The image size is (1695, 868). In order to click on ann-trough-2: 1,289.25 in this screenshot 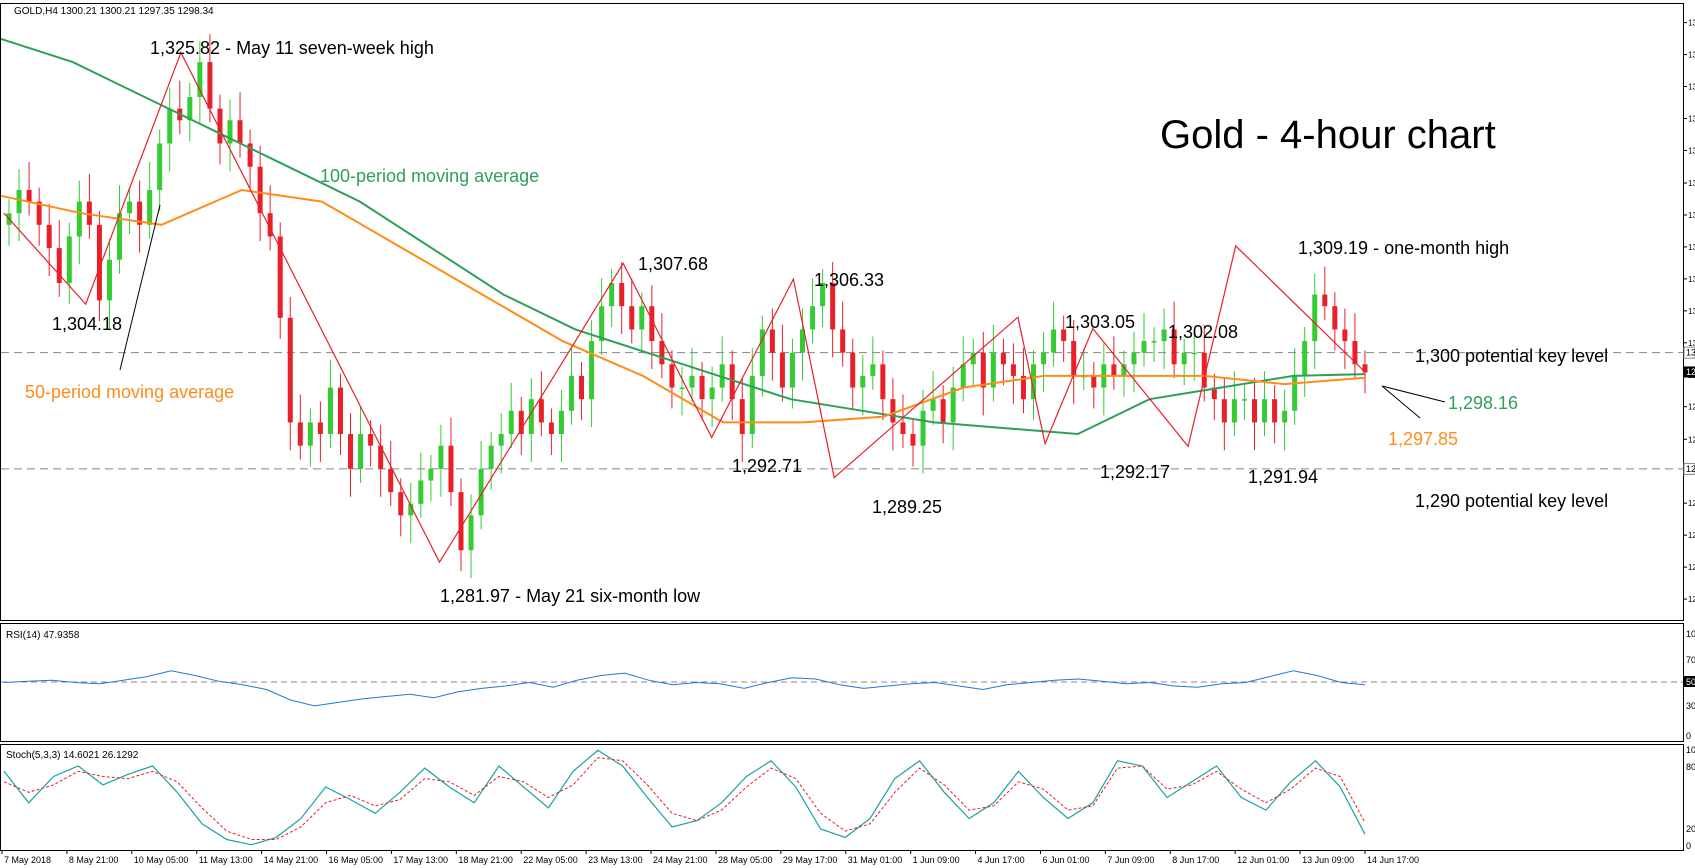, I will do `click(907, 507)`.